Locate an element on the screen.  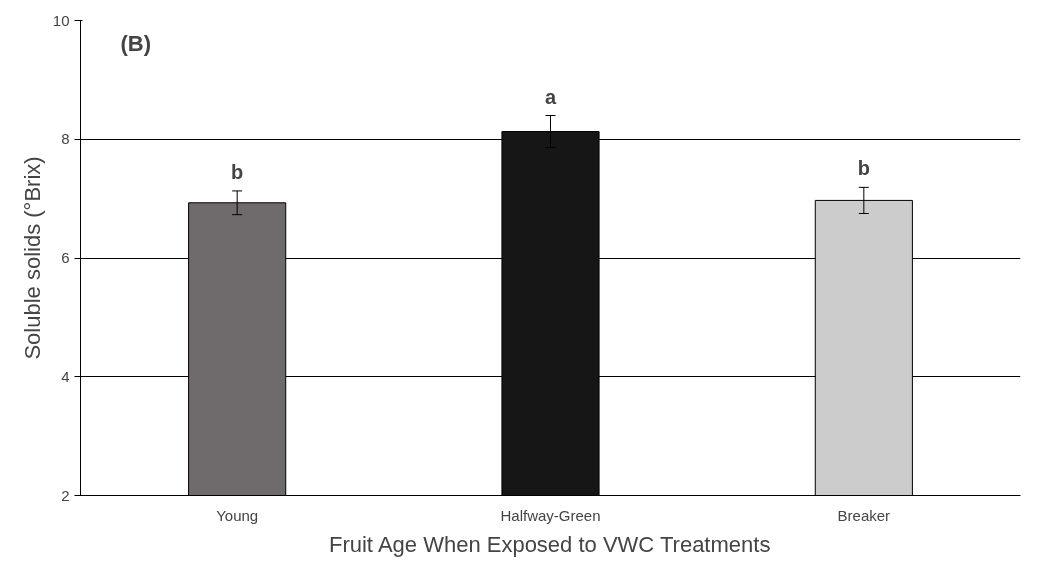
x-tick-label: Young is located at coordinates (237, 515).